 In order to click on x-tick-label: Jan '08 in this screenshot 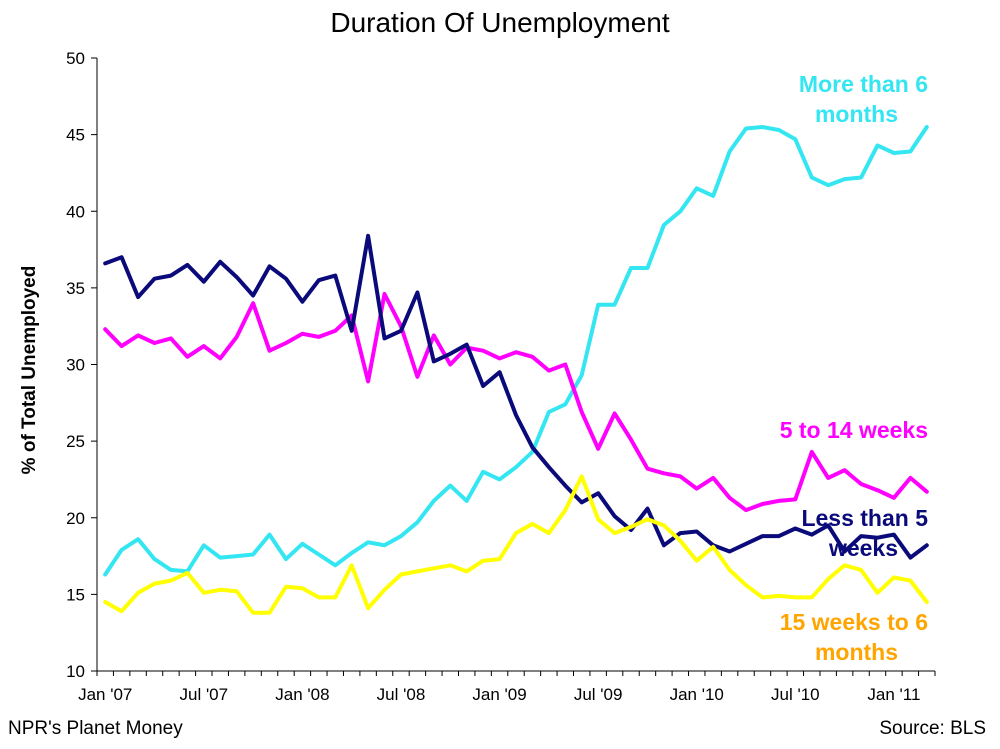, I will do `click(302, 694)`.